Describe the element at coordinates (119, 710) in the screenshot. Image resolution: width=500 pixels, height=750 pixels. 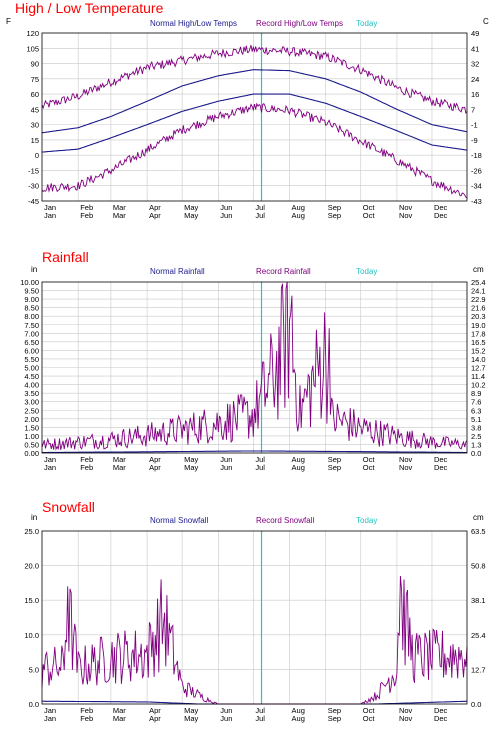
I see `snowfall-x-tick-label: Mar` at that location.